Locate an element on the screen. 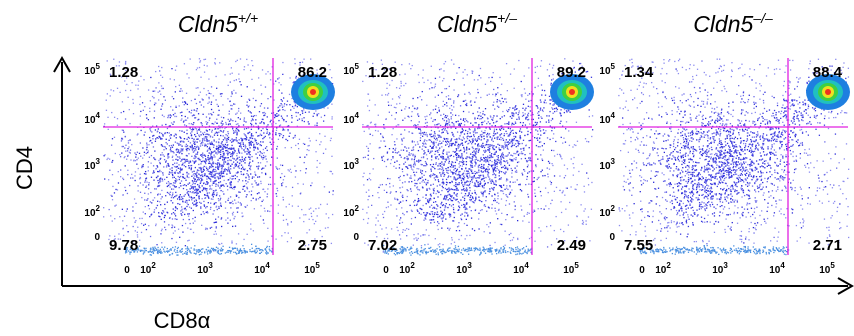  x-arrow is located at coordinates (845, 286).